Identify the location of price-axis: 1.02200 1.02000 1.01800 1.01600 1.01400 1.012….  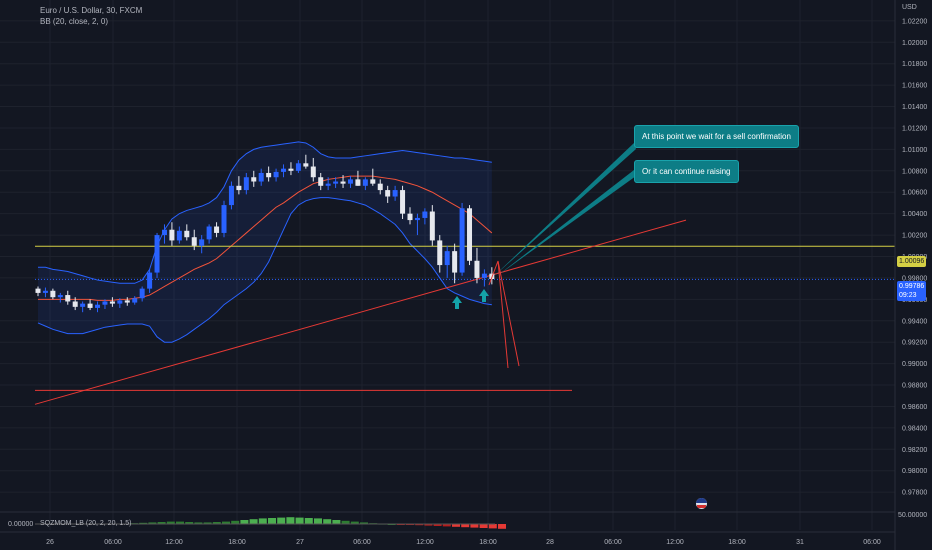
(910, 275).